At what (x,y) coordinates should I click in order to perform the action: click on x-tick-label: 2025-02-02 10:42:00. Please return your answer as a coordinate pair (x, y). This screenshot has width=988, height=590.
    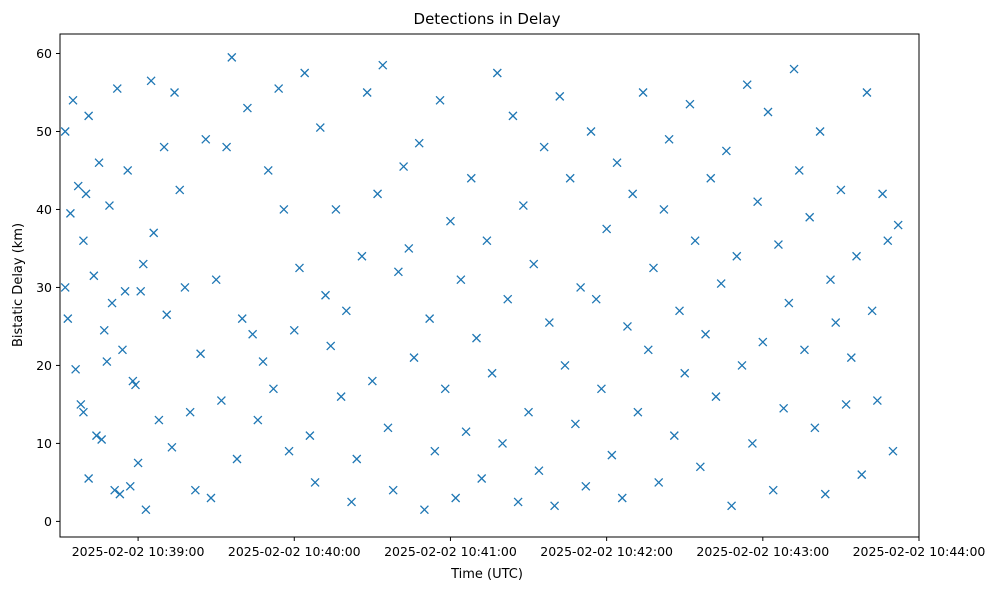
    Looking at the image, I should click on (606, 551).